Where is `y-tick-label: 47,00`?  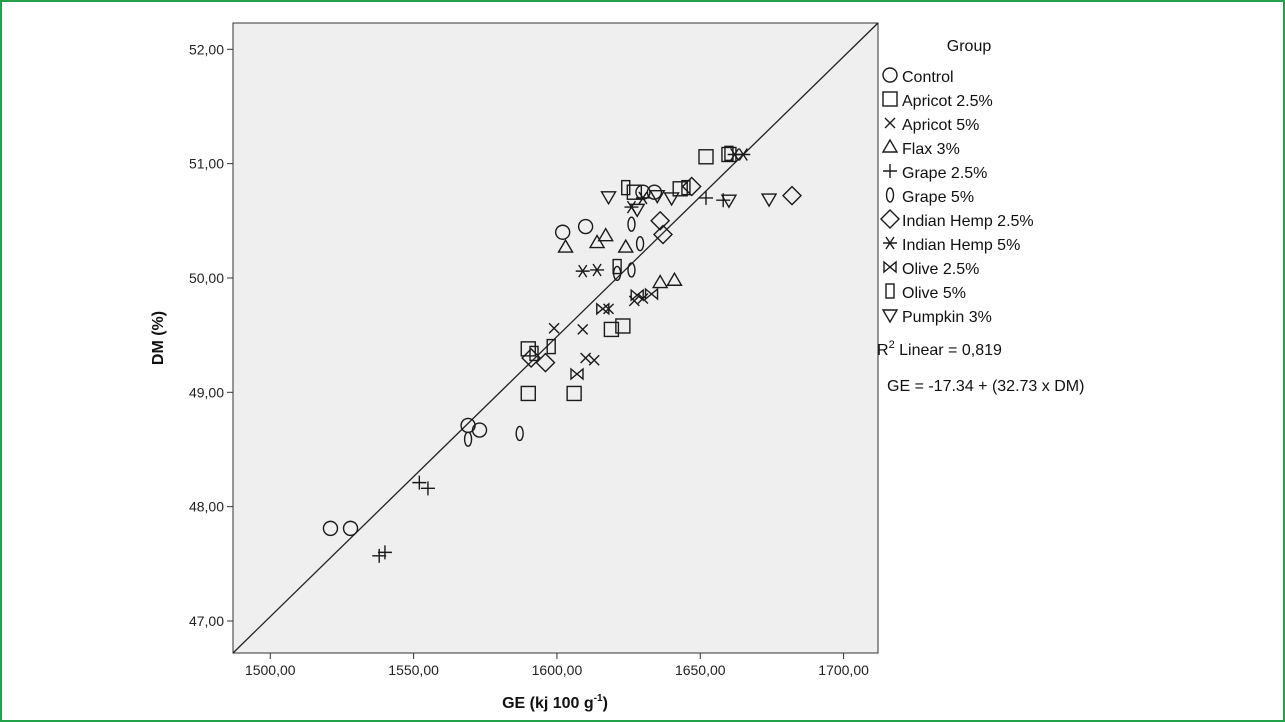 y-tick-label: 47,00 is located at coordinates (206, 621).